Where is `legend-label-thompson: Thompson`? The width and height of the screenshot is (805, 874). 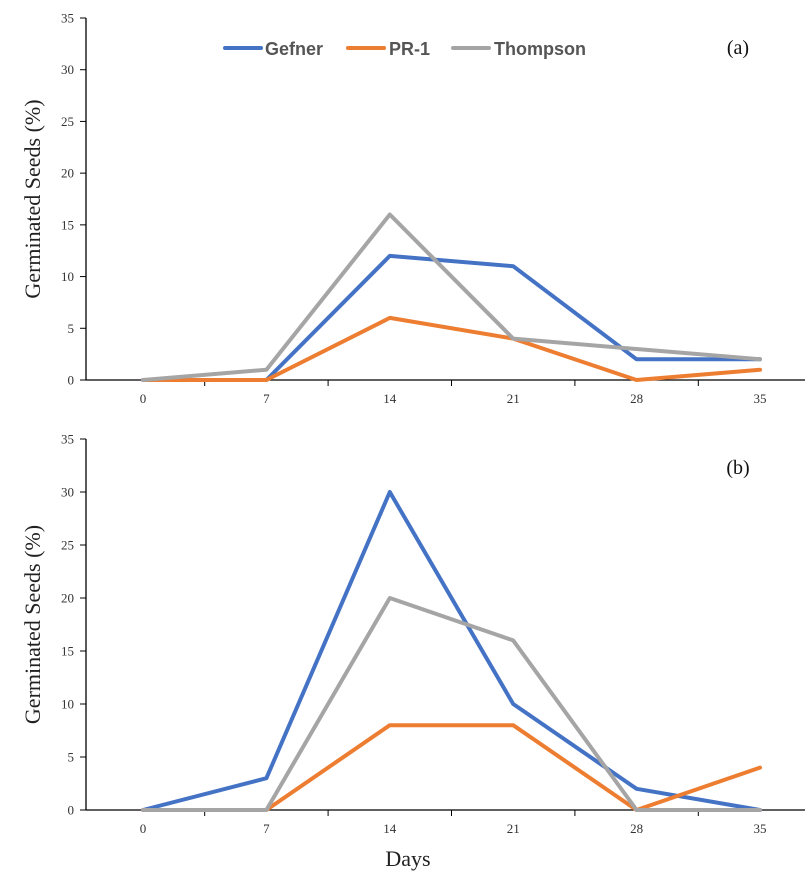
legend-label-thompson: Thompson is located at coordinates (540, 49).